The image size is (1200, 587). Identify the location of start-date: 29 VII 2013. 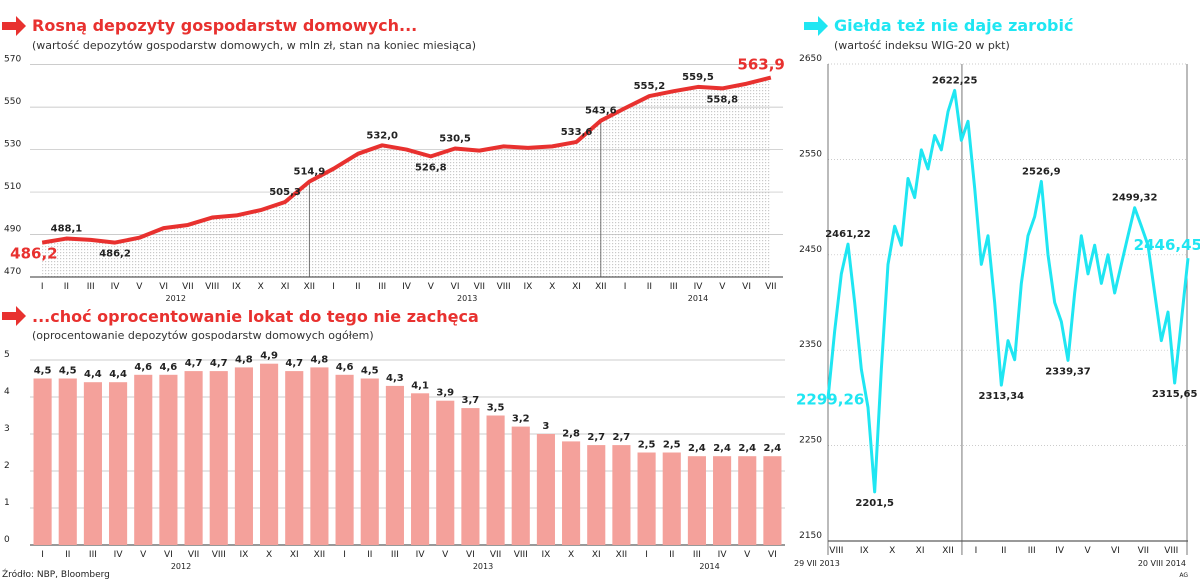
(817, 563).